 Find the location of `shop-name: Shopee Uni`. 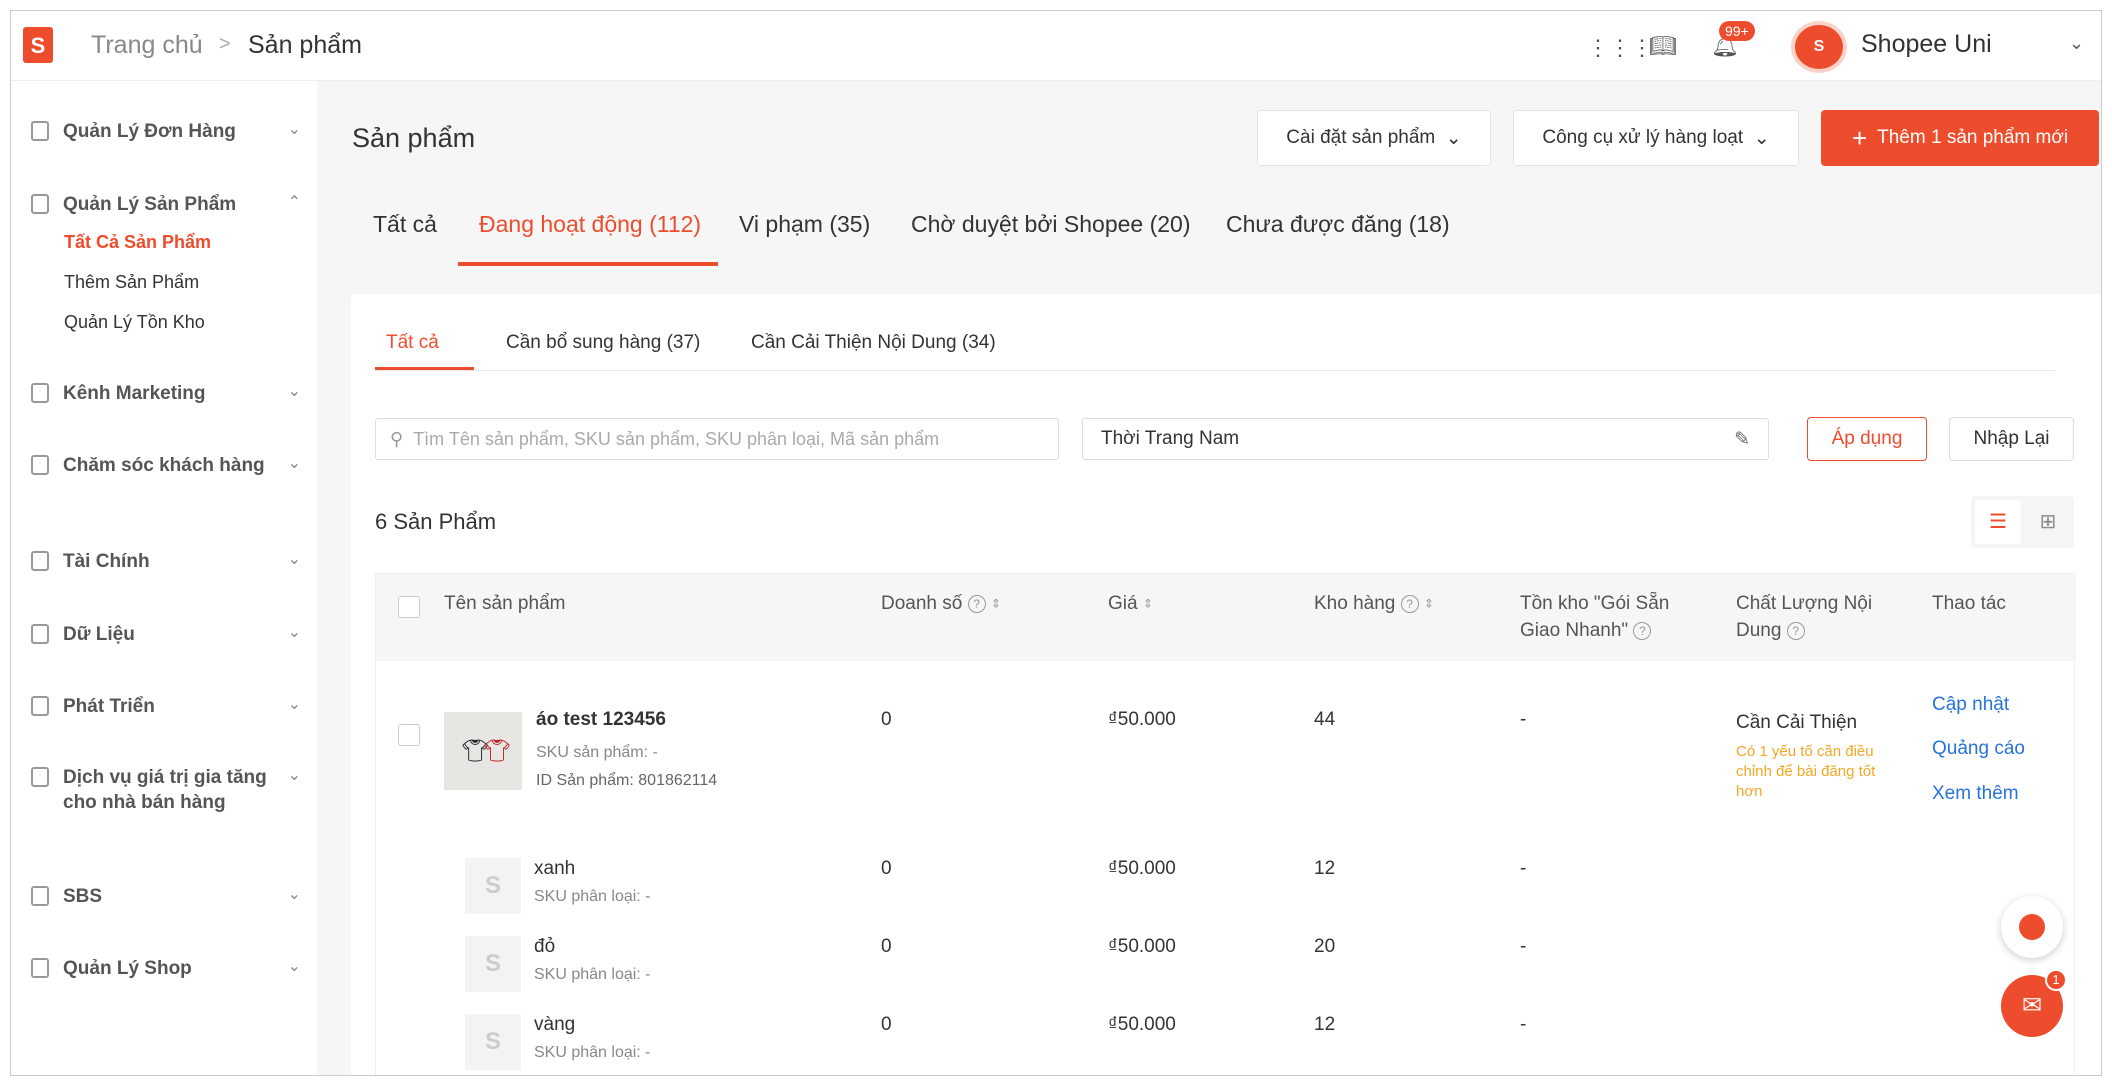

shop-name: Shopee Uni is located at coordinates (1926, 44).